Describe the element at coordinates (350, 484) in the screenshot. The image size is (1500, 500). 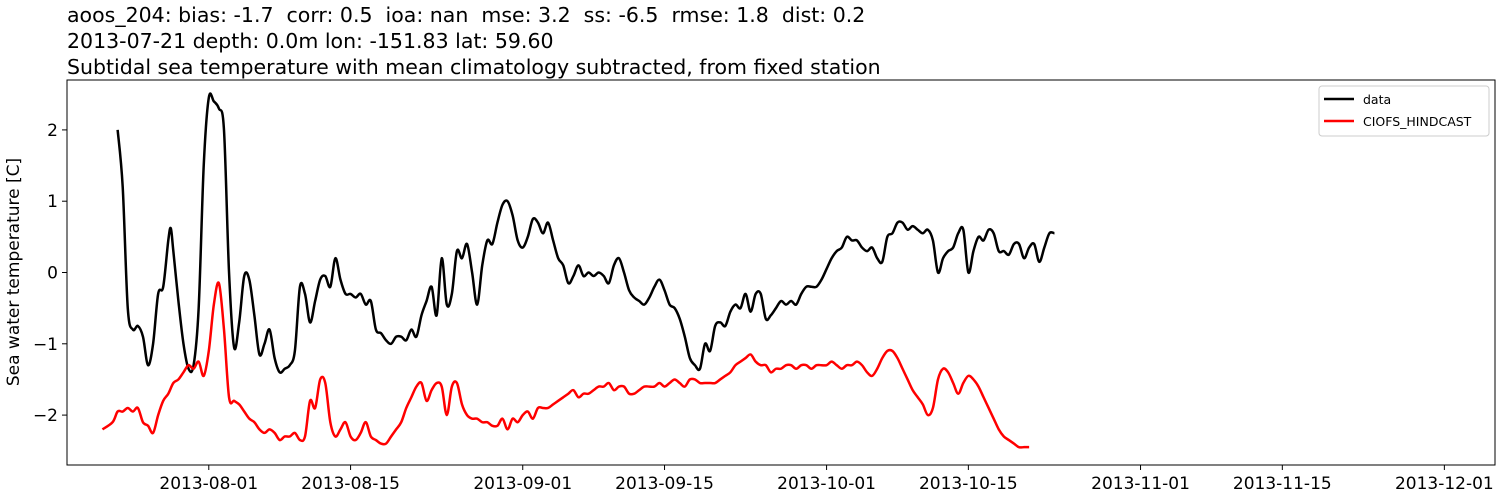
I see `x-tick-label: 2013-08-15` at that location.